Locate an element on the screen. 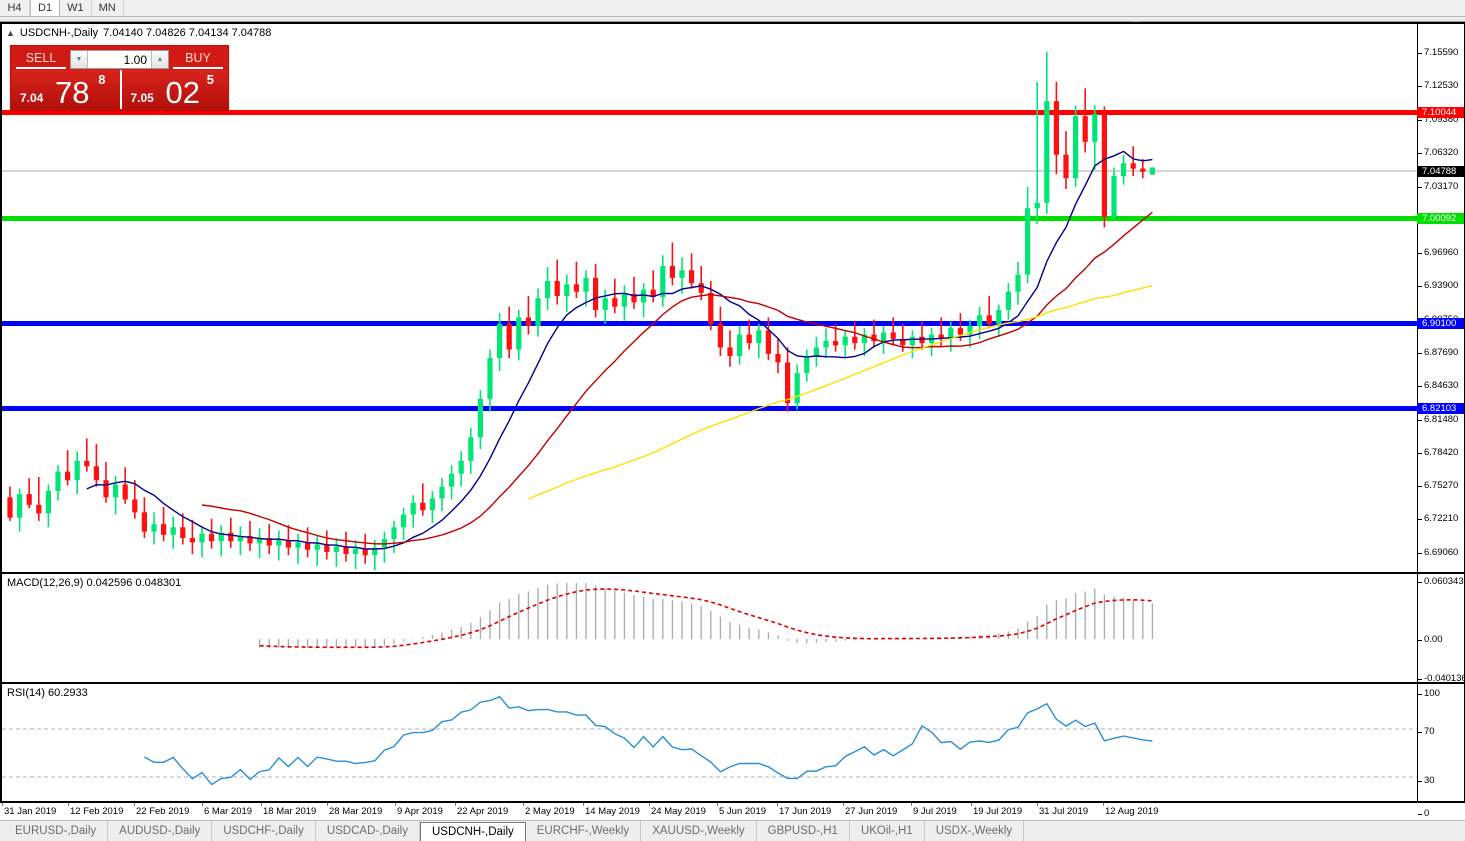  oct-price-row: 7.04 78 8 7.05 02 5 is located at coordinates (119, 89).